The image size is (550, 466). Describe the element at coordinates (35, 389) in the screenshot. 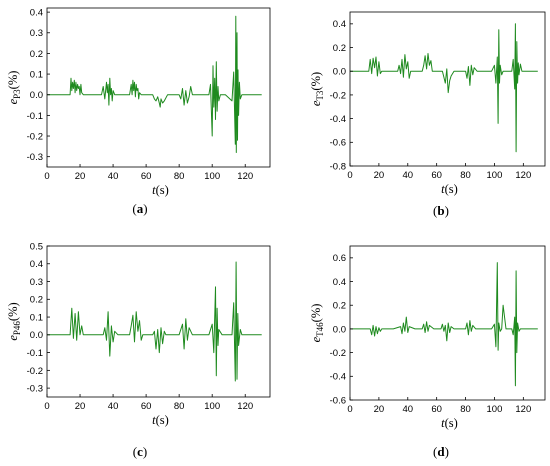

I see `y-tick-label: -0.3` at that location.